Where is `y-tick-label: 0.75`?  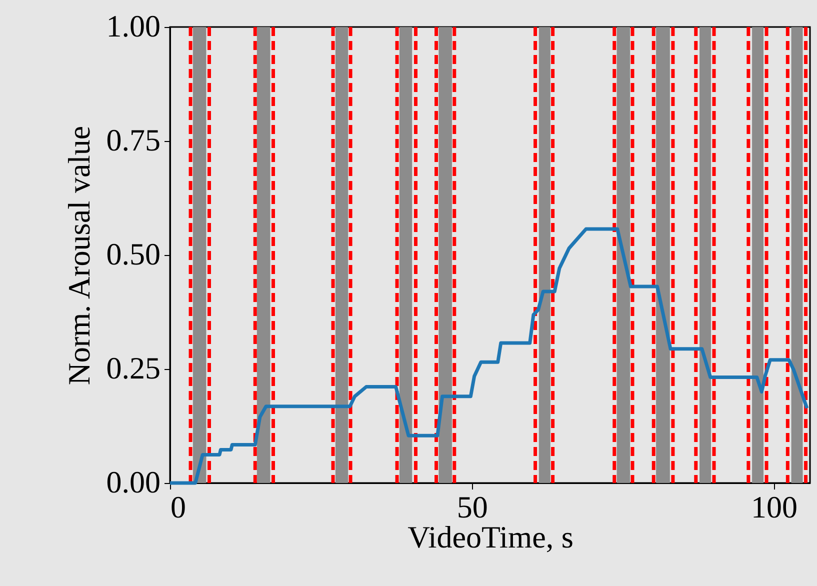 y-tick-label: 0.75 is located at coordinates (133, 140).